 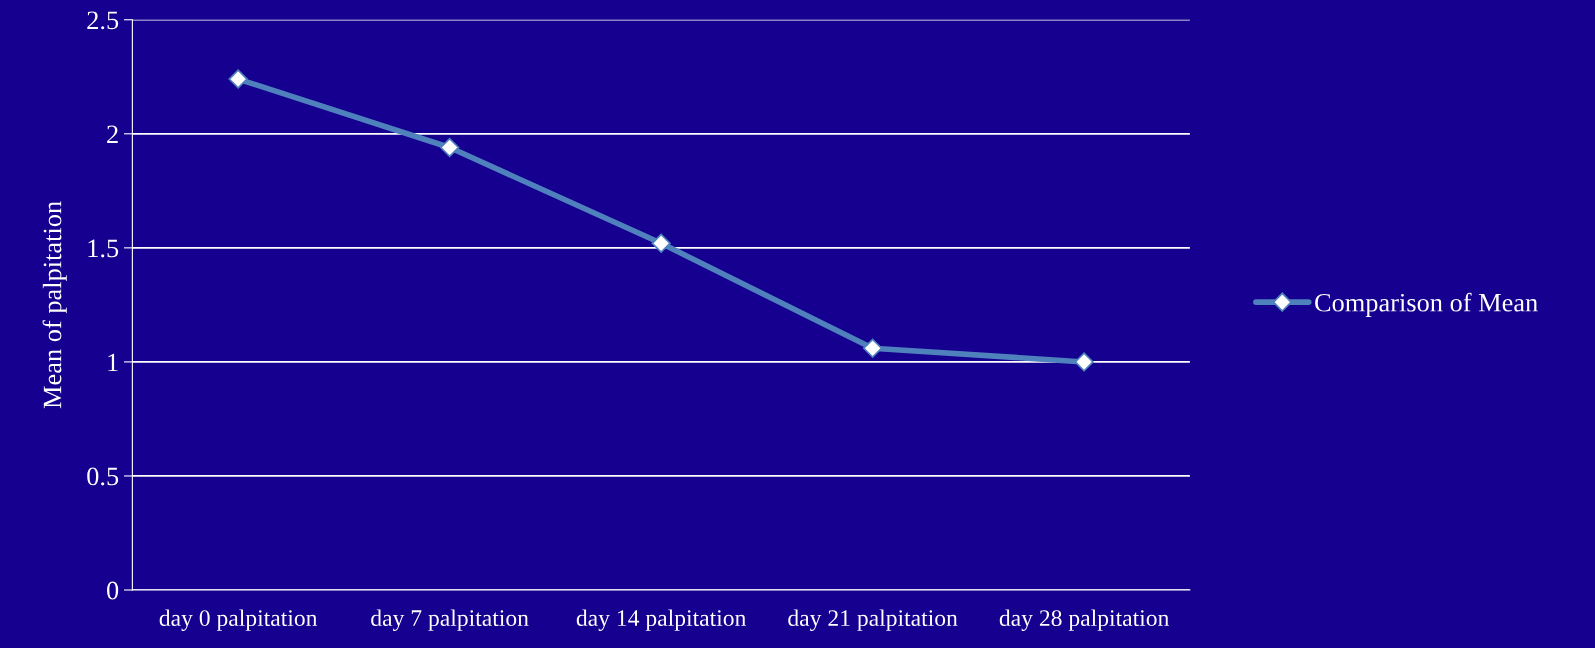 I want to click on x-tick-label: day 14 palpitation, so click(x=661, y=620).